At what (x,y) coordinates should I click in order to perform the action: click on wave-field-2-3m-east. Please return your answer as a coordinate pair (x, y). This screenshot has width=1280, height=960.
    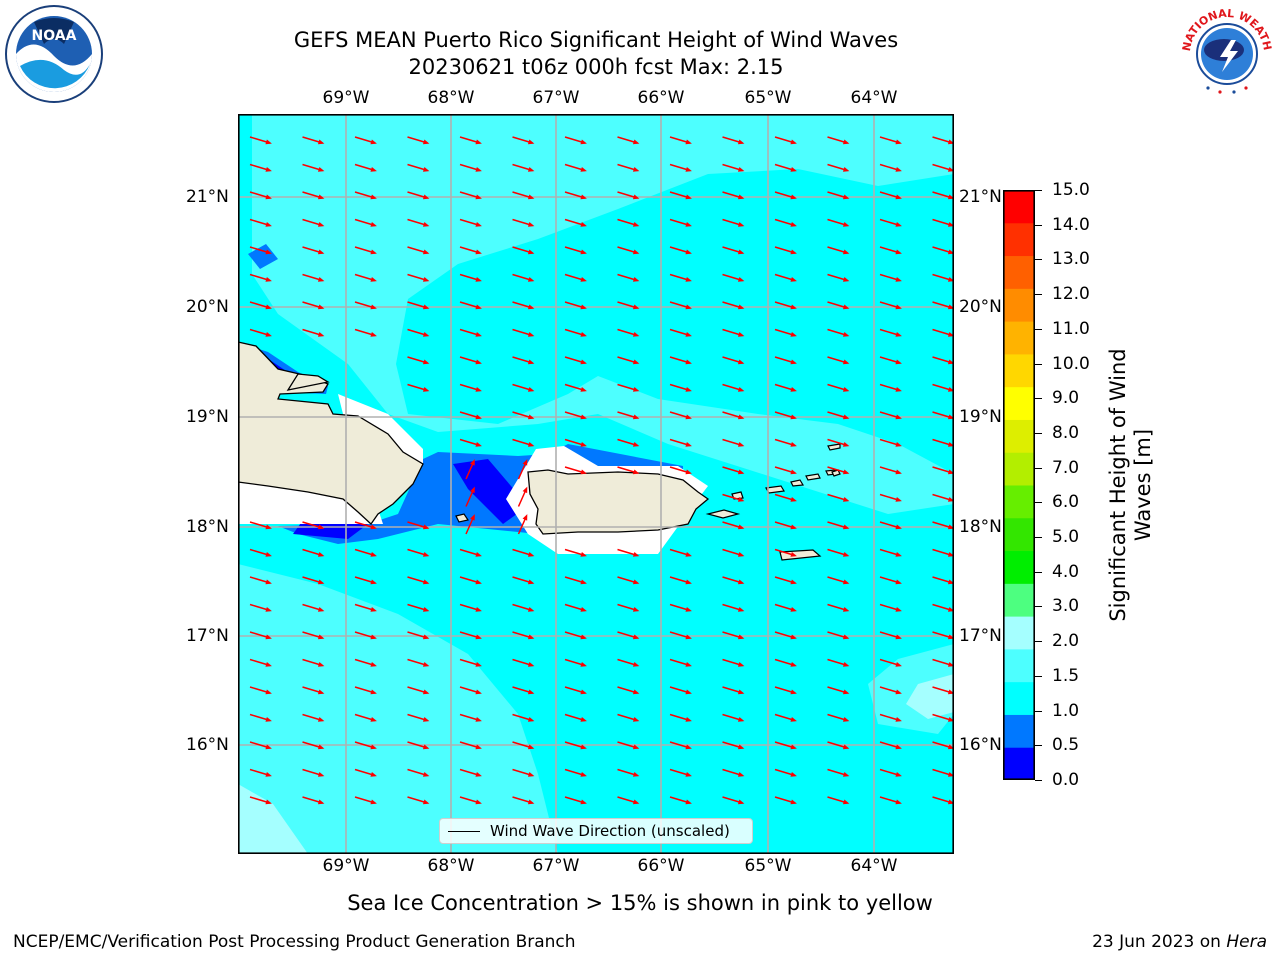
    Looking at the image, I should click on (930, 696).